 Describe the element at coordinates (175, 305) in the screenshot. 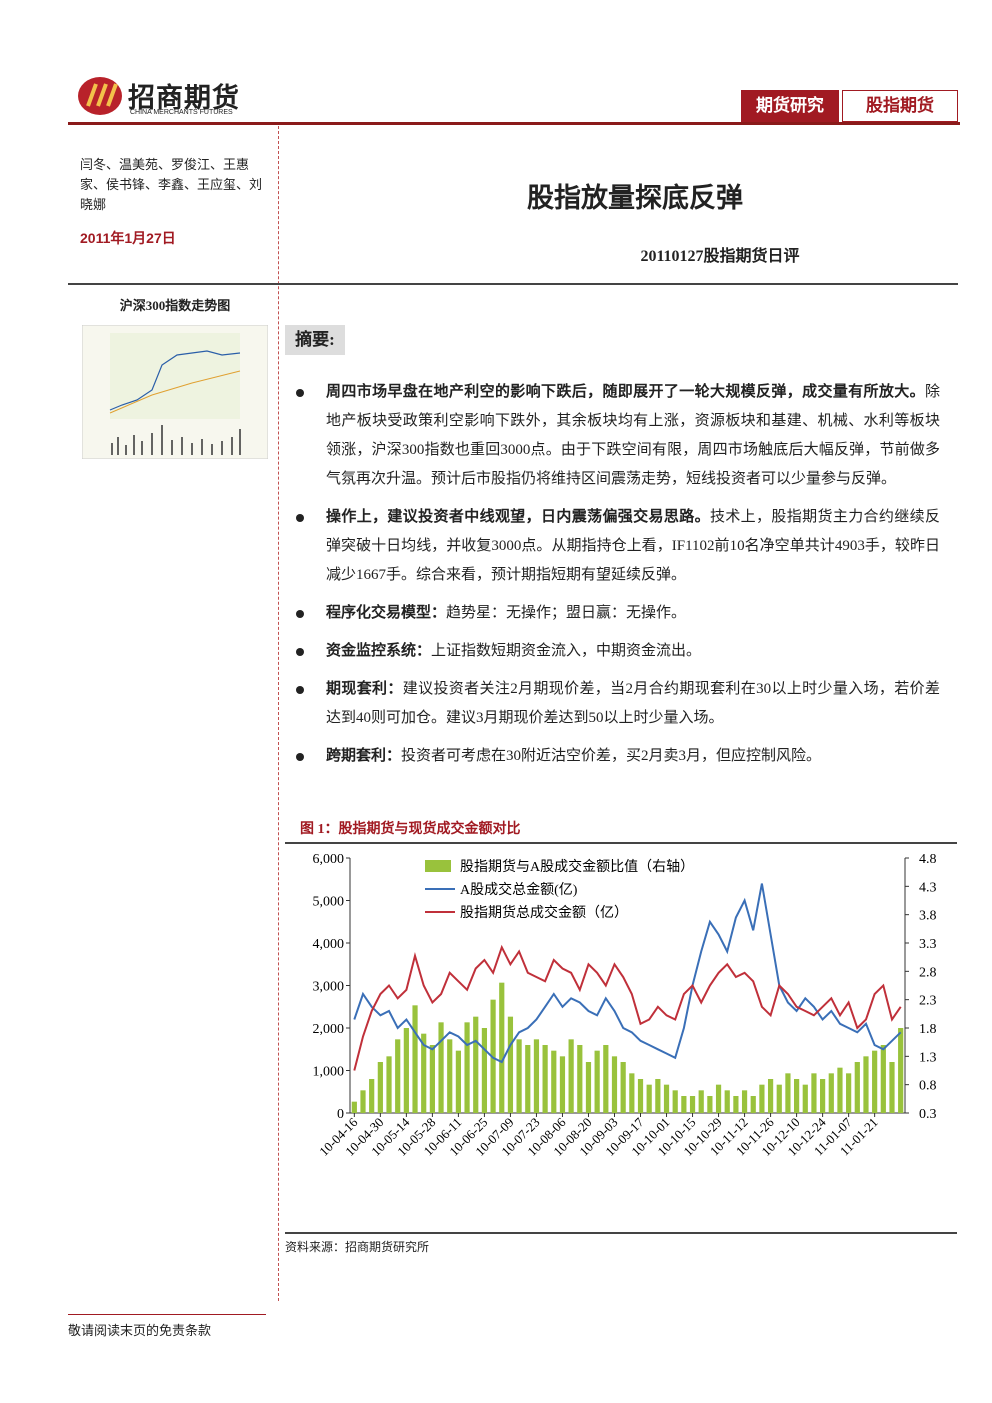

I see `thumb-title: 沪深300指数走势图` at that location.